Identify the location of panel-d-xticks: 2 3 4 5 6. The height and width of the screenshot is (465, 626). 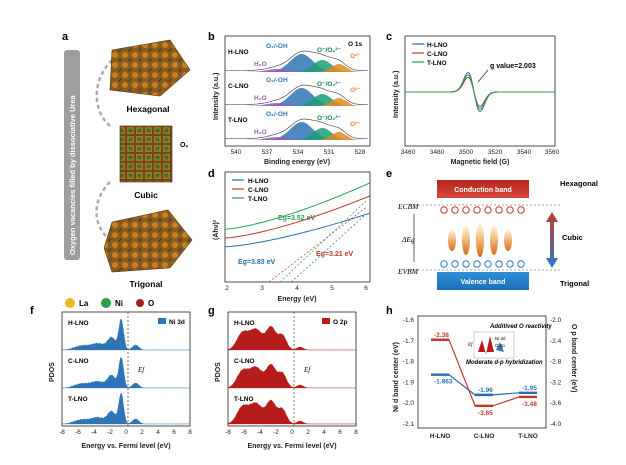
(296, 288).